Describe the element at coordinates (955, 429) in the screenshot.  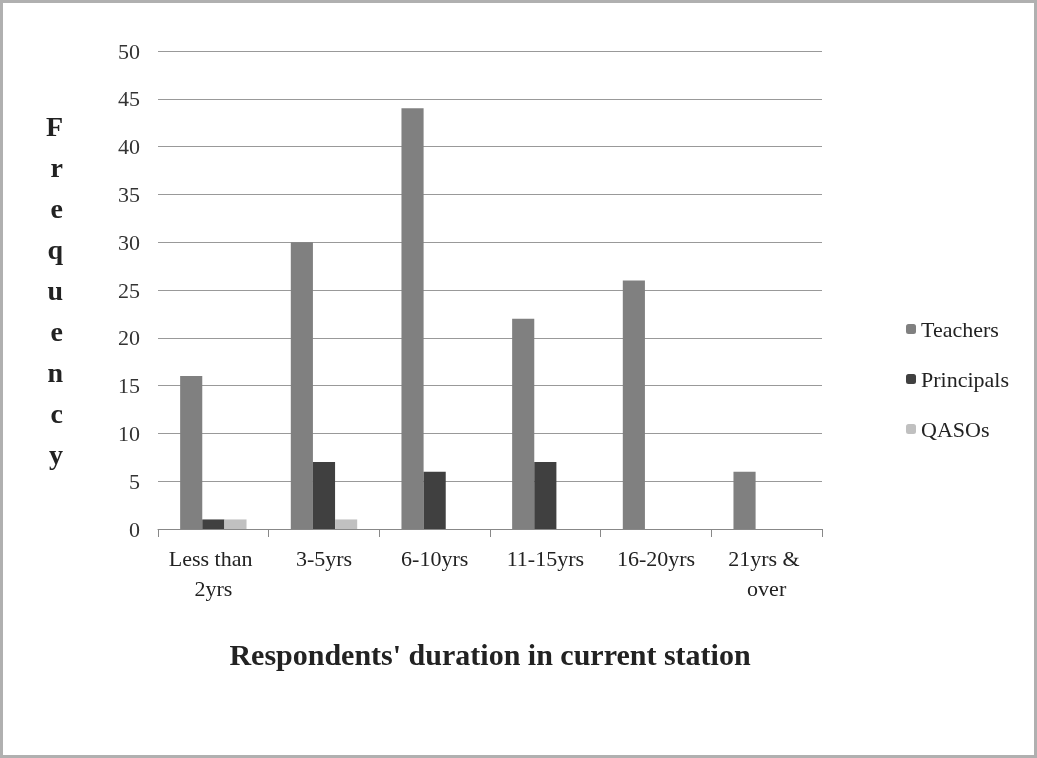
I see `legend-label: QASOs` at that location.